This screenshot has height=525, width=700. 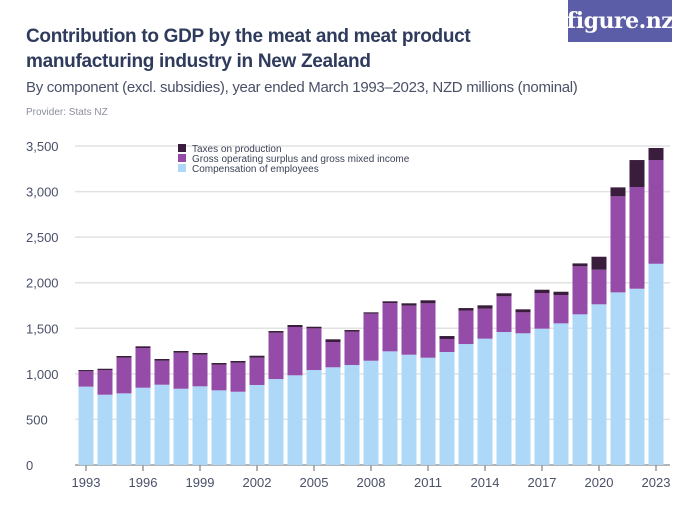 I want to click on x-tick-label: 2008, so click(x=371, y=482).